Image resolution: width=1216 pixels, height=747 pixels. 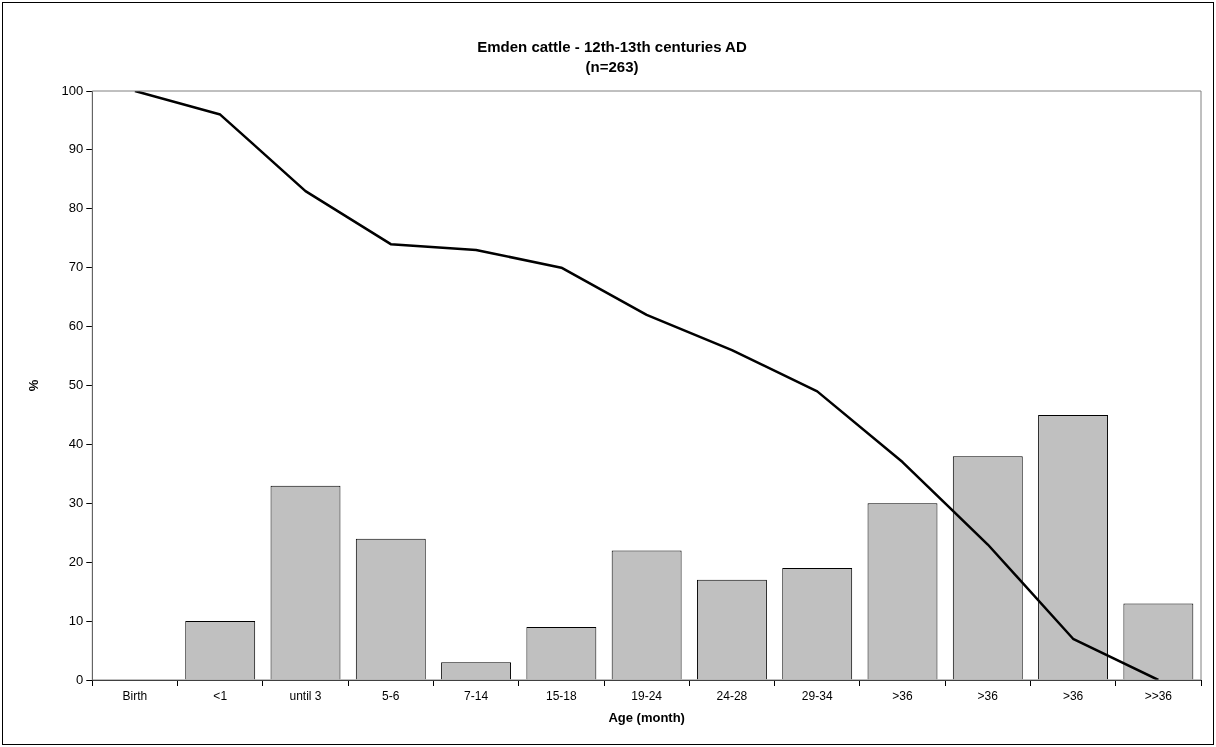 I want to click on y-tick-label: 20, so click(x=76, y=561).